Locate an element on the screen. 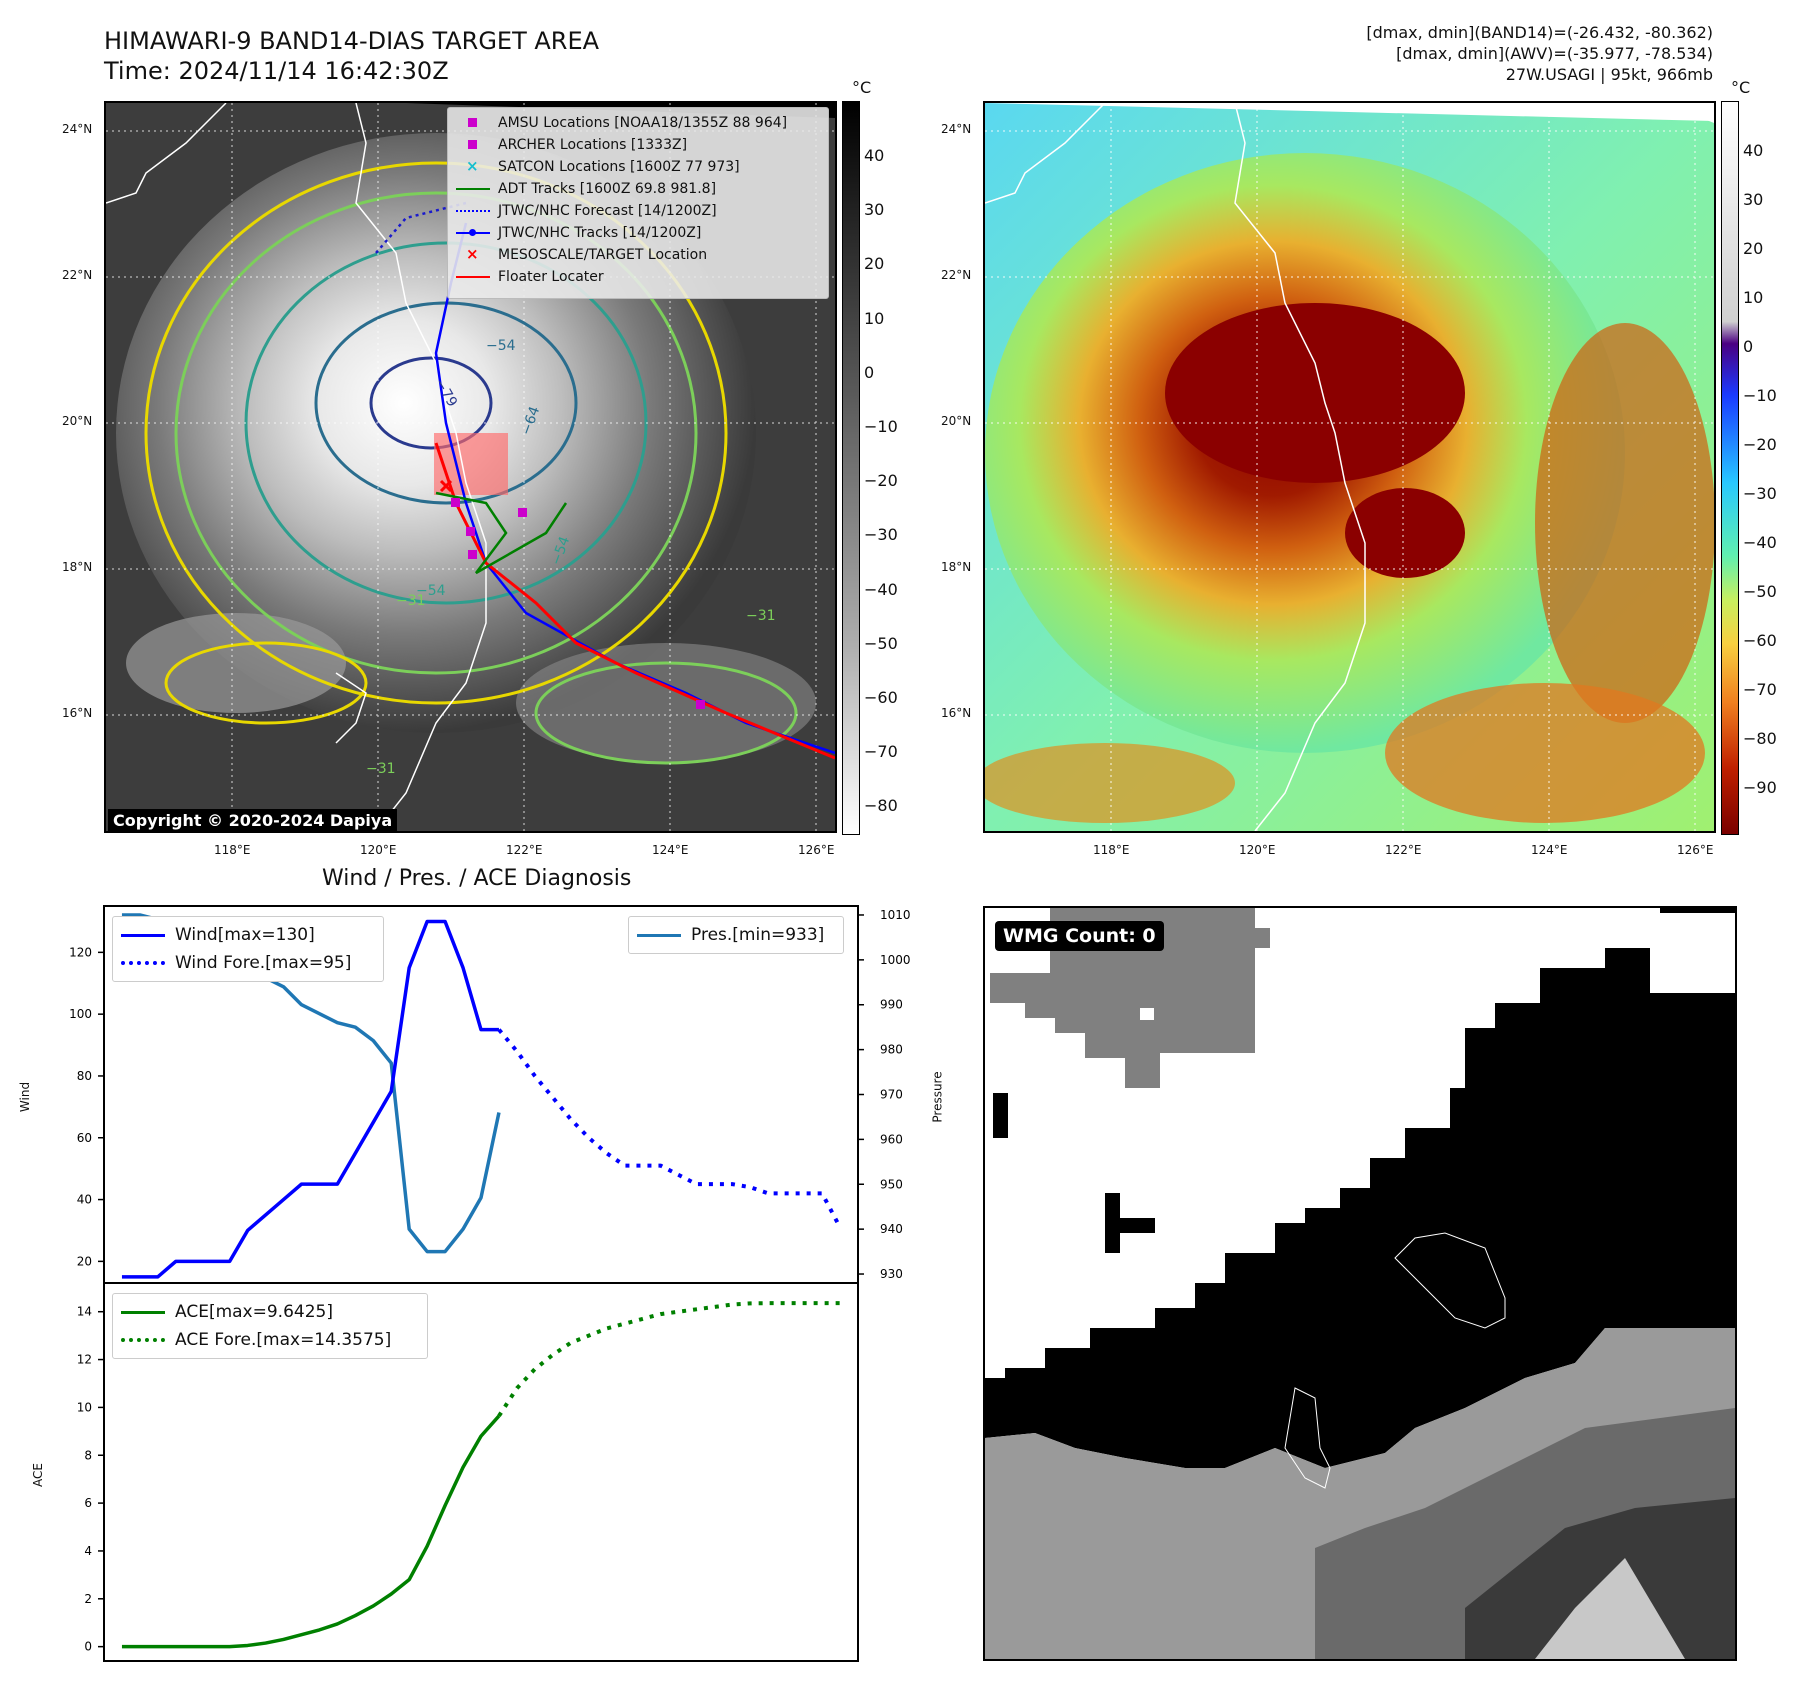 Image resolution: width=1797 pixels, height=1690 pixels. color-colorbar-tick: −40 is located at coordinates (1760, 542).